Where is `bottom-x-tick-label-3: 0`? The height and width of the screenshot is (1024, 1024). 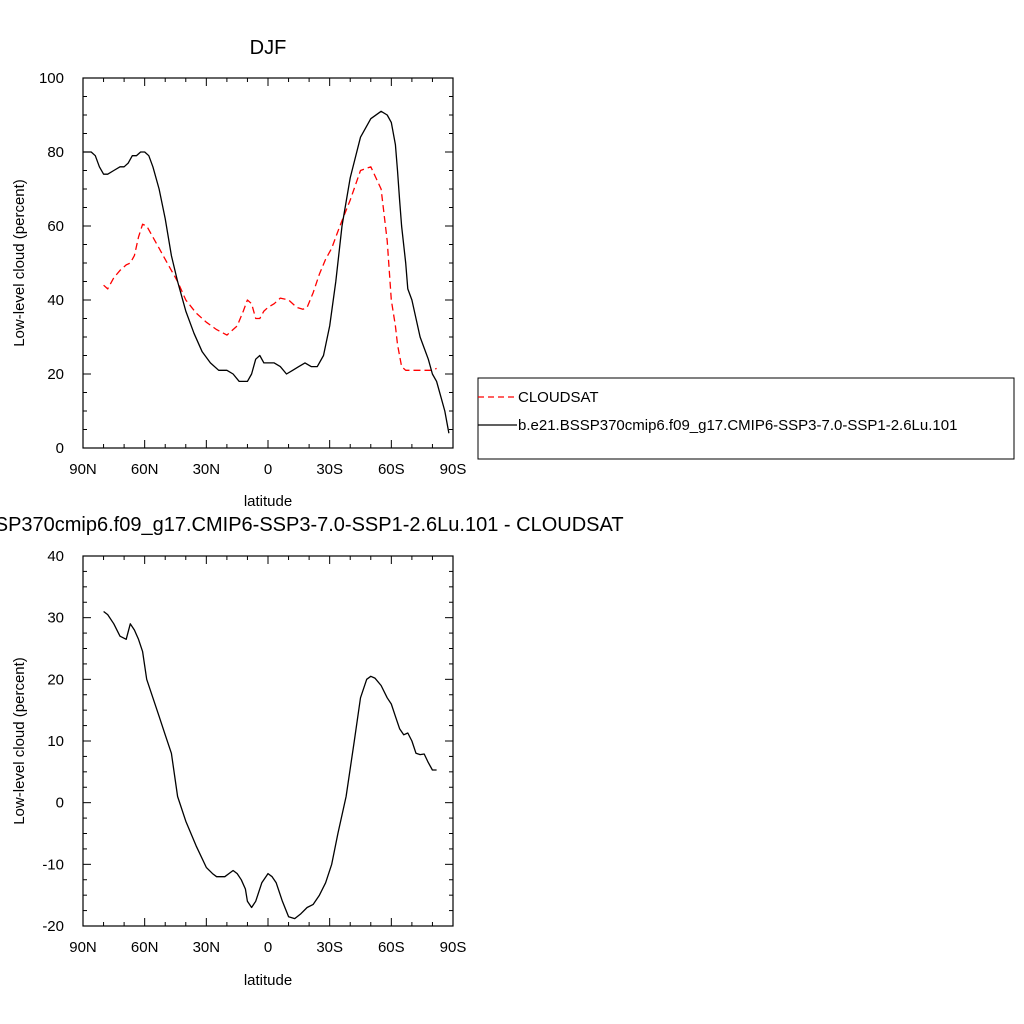 bottom-x-tick-label-3: 0 is located at coordinates (268, 947).